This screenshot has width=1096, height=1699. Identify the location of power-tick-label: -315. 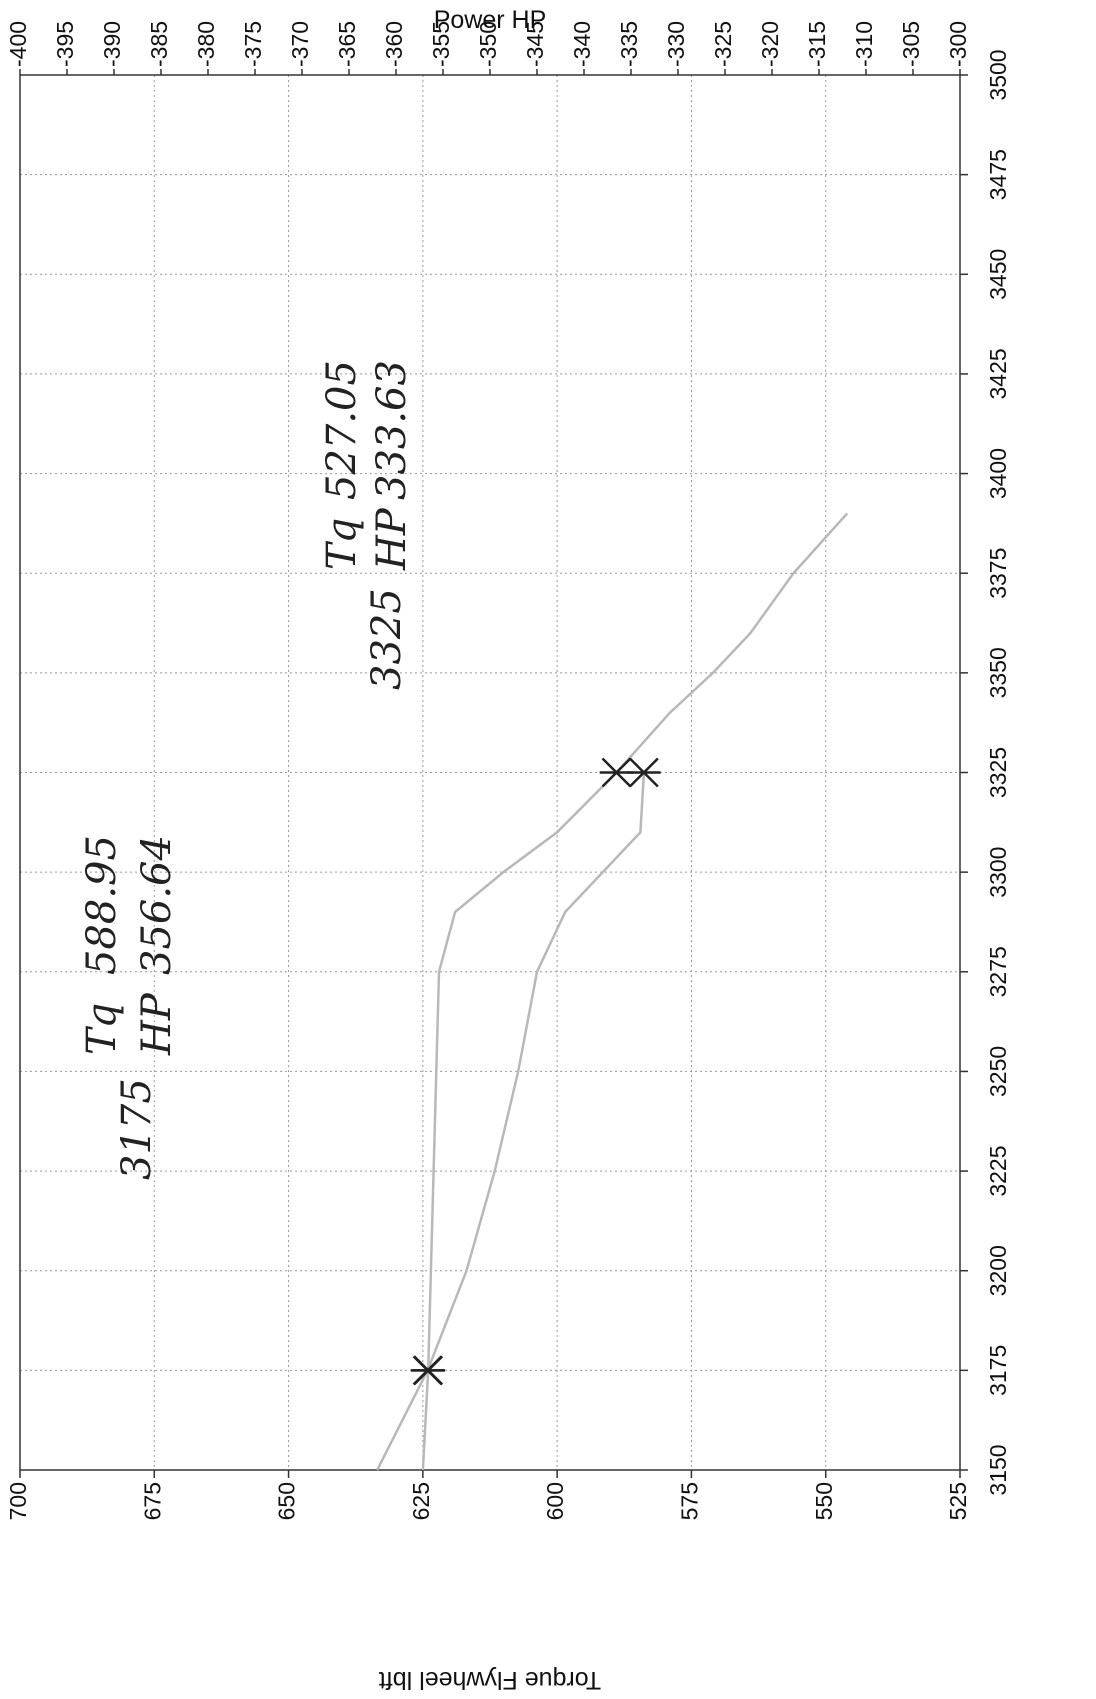
(817, 44).